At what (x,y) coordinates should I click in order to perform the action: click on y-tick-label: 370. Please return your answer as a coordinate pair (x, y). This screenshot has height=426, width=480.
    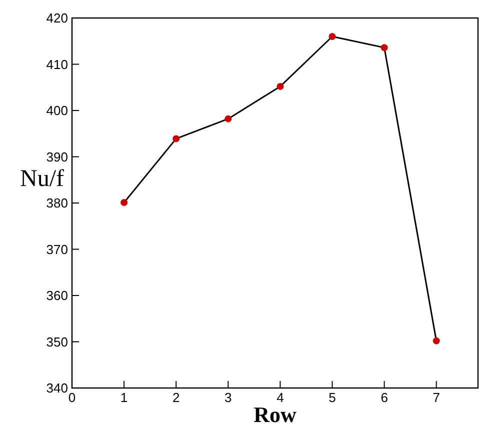
    Looking at the image, I should click on (57, 249).